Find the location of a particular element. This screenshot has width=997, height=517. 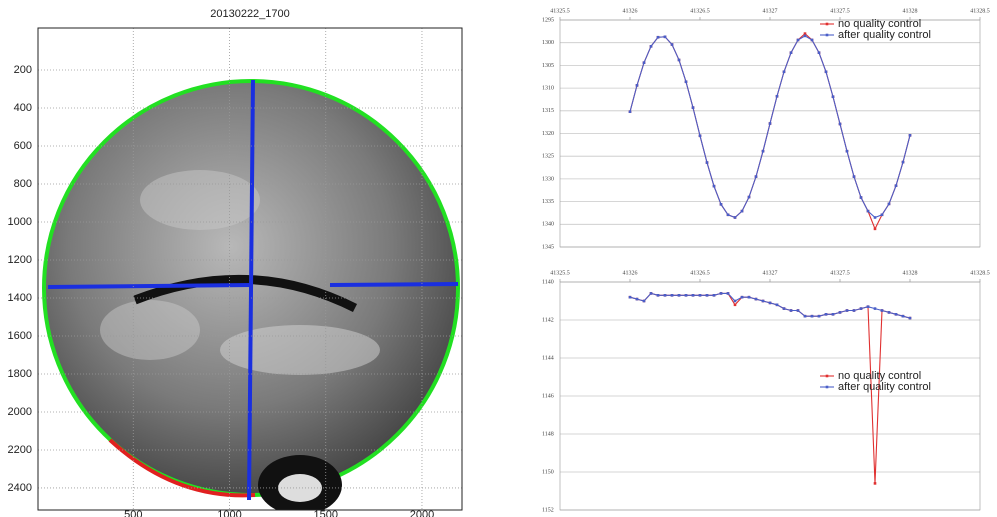

y-tick-label: 1600 is located at coordinates (20, 336).